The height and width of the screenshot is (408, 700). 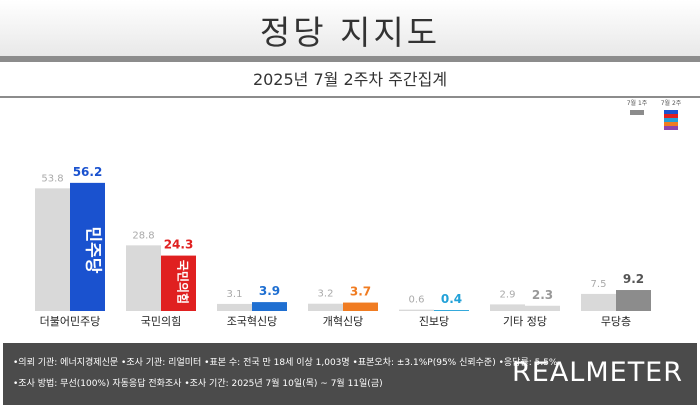 I want to click on bar-curr-rebuilding, so click(x=269, y=306).